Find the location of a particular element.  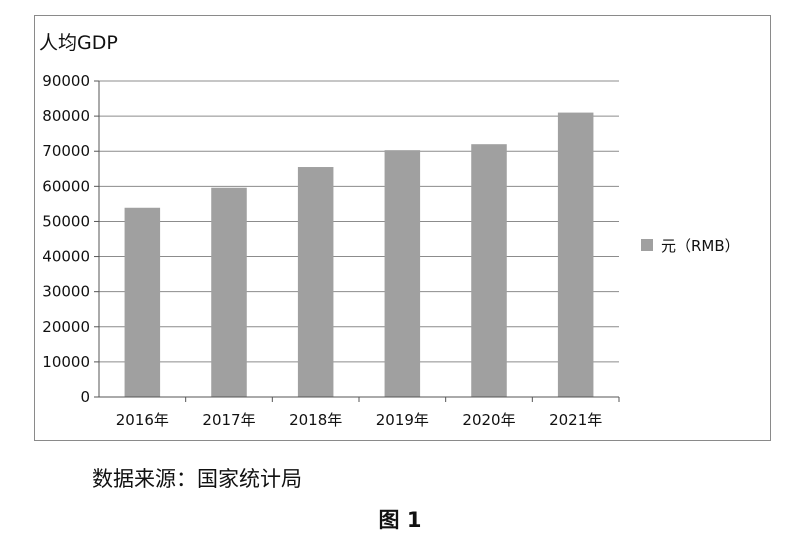

legend-swatch is located at coordinates (647, 245).